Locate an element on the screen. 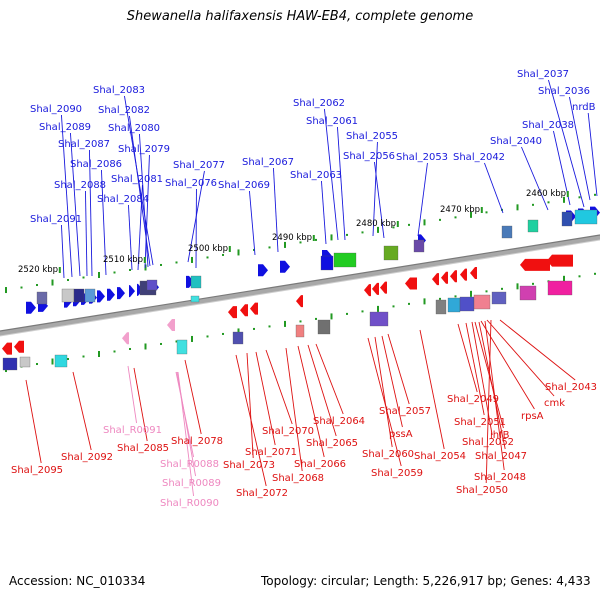 The width and height of the screenshot is (600, 600). reverse-gene-label: Shal_2085 is located at coordinates (143, 448).